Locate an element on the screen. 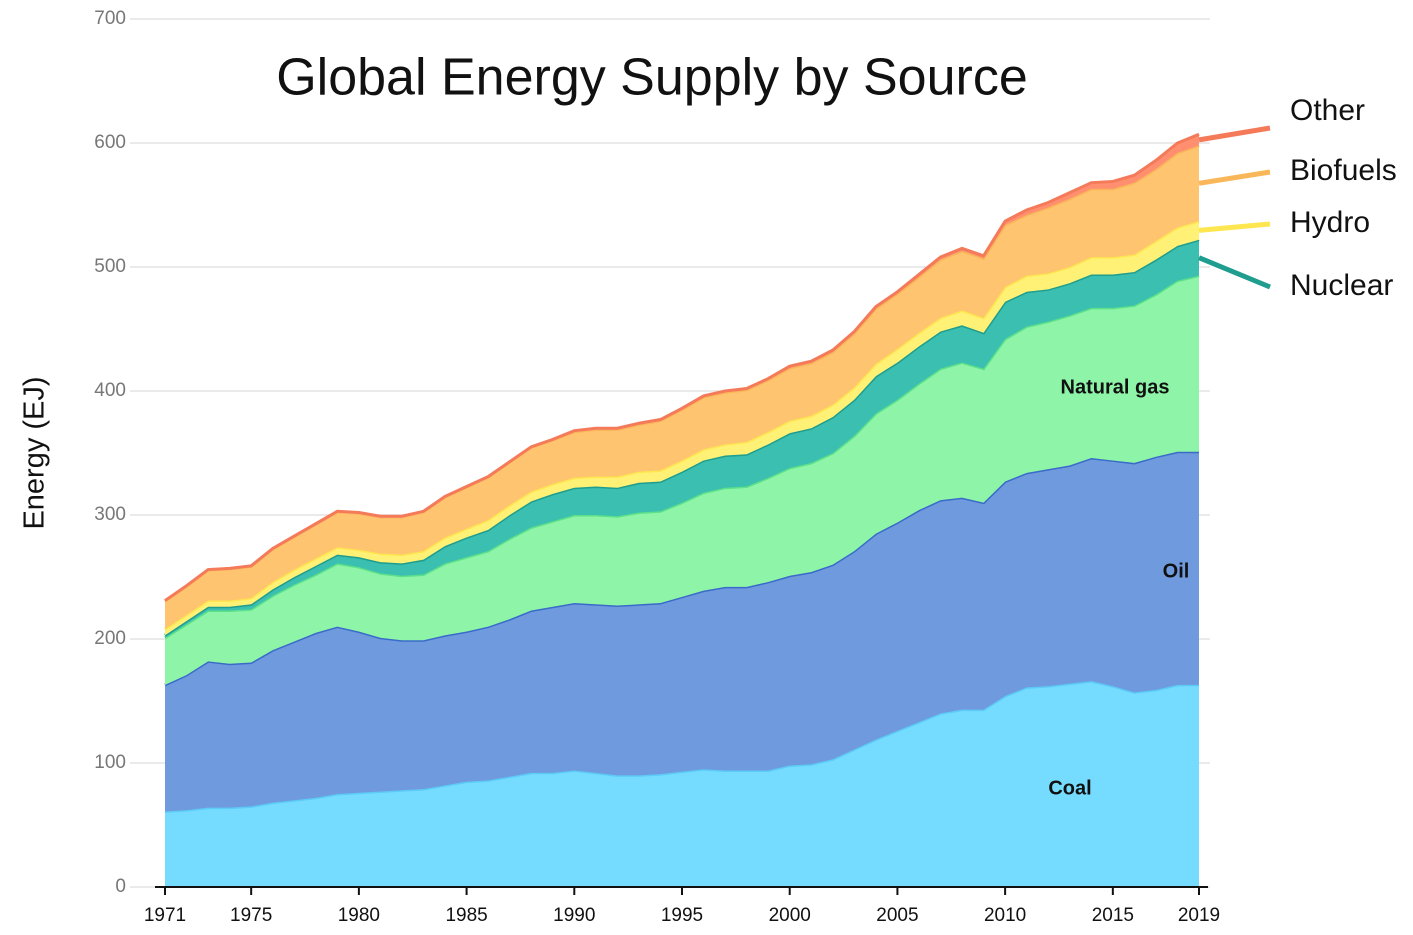  x-tick-label: 1980 is located at coordinates (359, 915).